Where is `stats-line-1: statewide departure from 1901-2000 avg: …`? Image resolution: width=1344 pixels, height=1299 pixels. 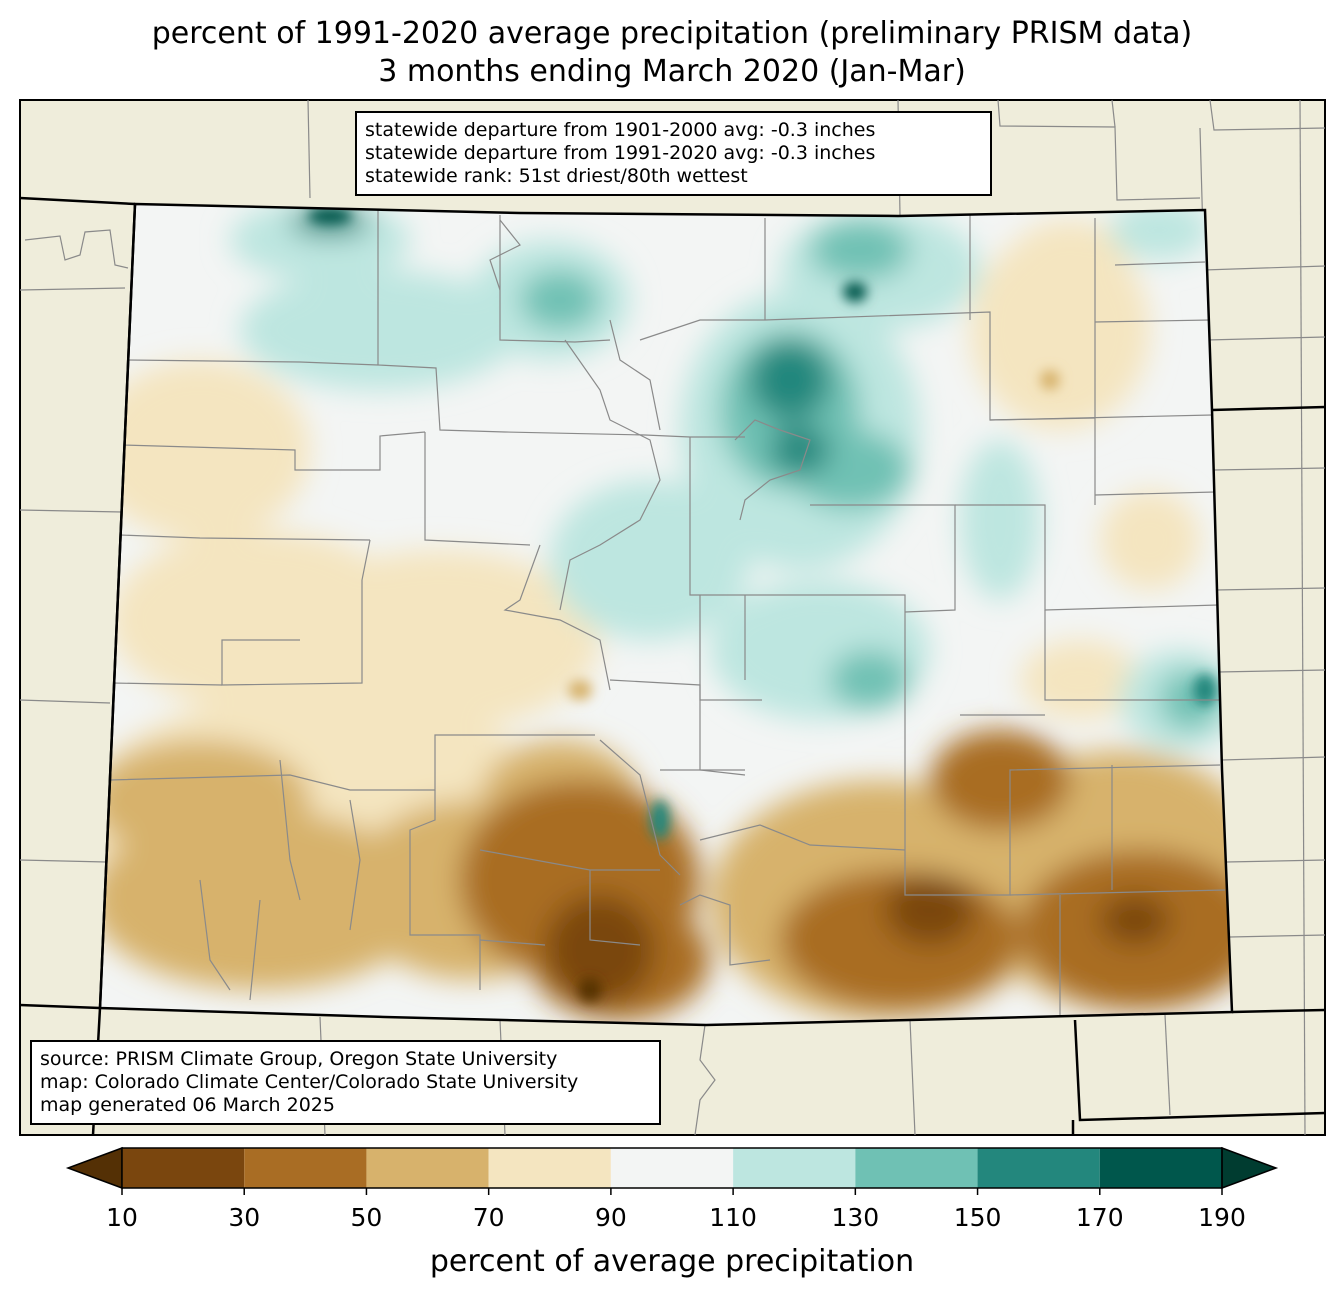
stats-line-1: statewide departure from 1901-2000 avg: … is located at coordinates (620, 130).